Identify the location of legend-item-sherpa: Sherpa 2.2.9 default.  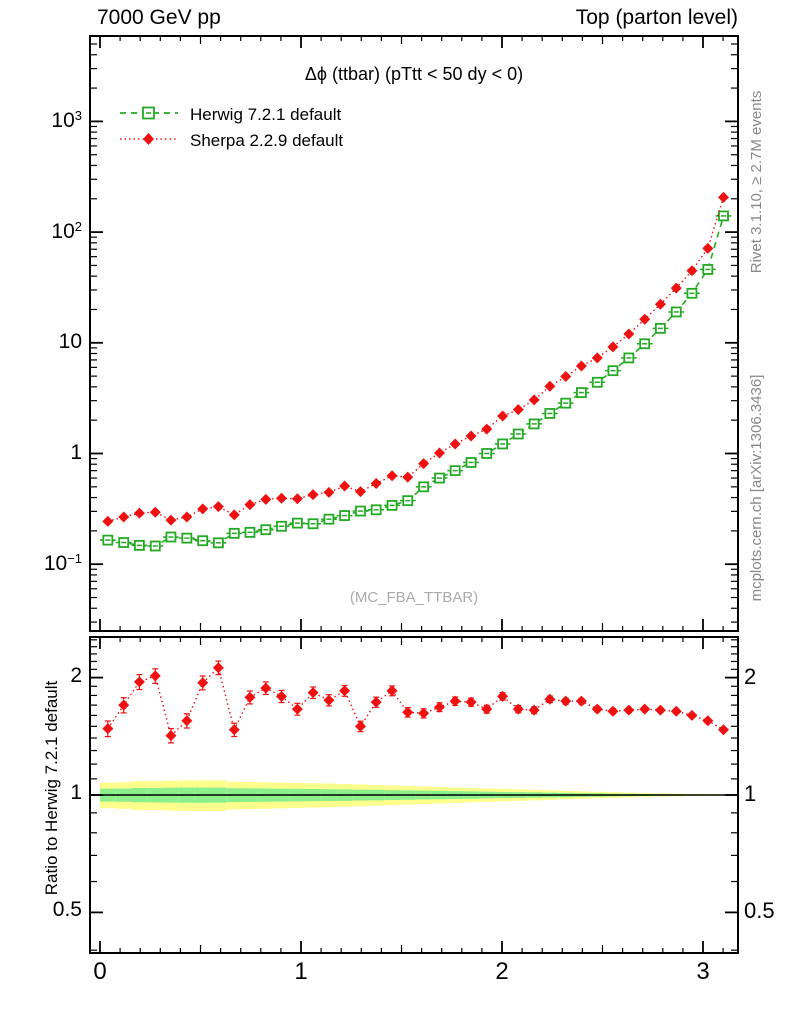
(231, 141).